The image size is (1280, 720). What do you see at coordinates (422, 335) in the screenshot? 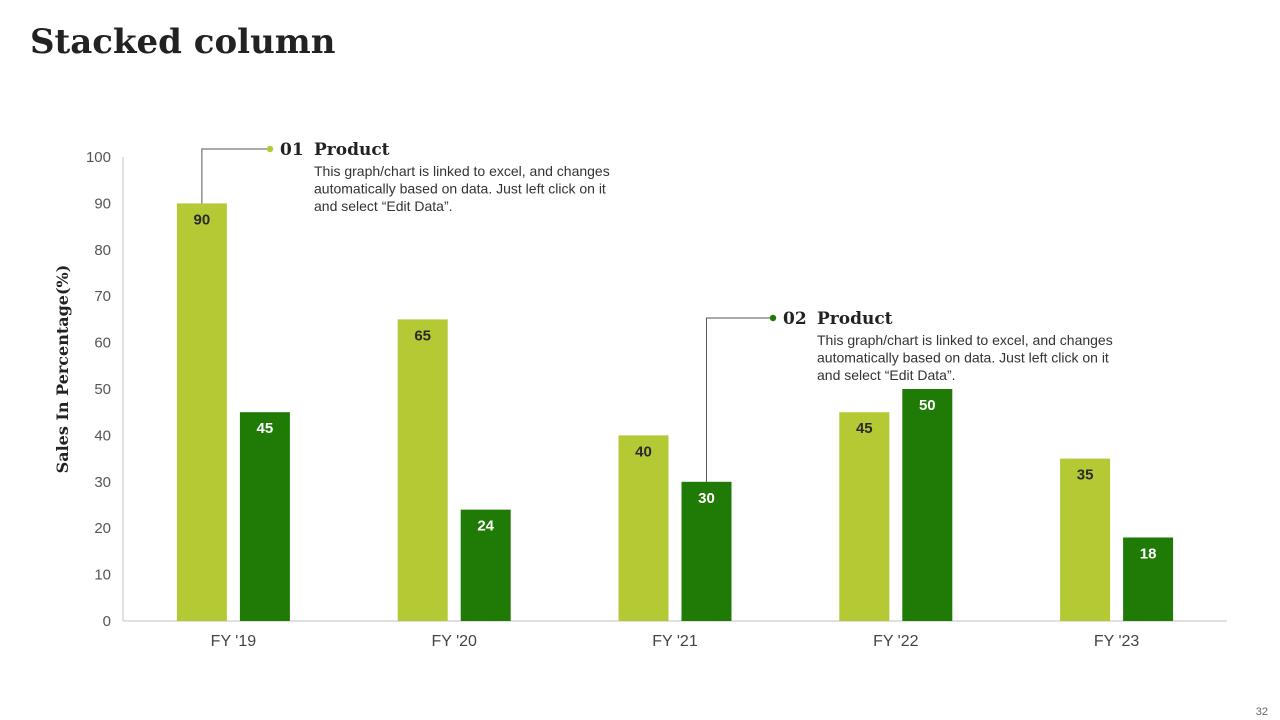
I see `bar-data-label: 65` at bounding box center [422, 335].